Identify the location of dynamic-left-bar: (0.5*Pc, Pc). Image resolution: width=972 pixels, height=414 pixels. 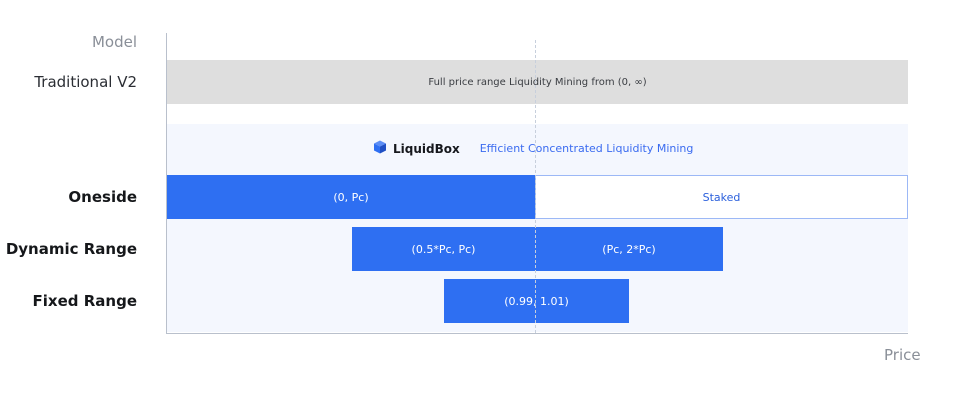
(443, 249).